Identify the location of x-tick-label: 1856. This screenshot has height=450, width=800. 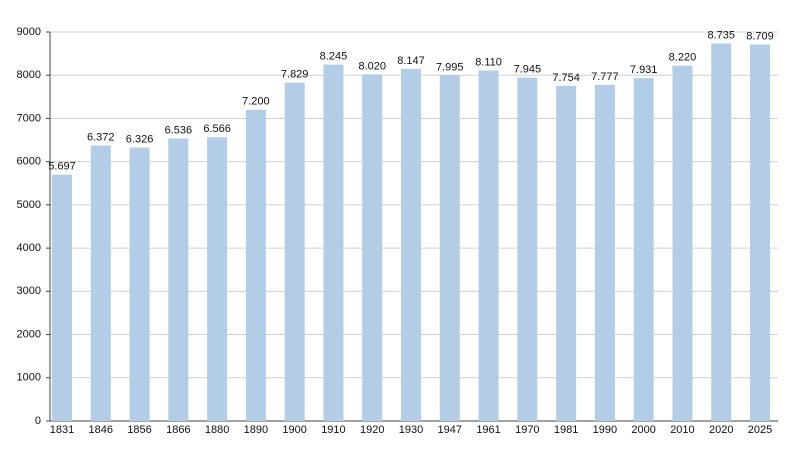
(139, 430).